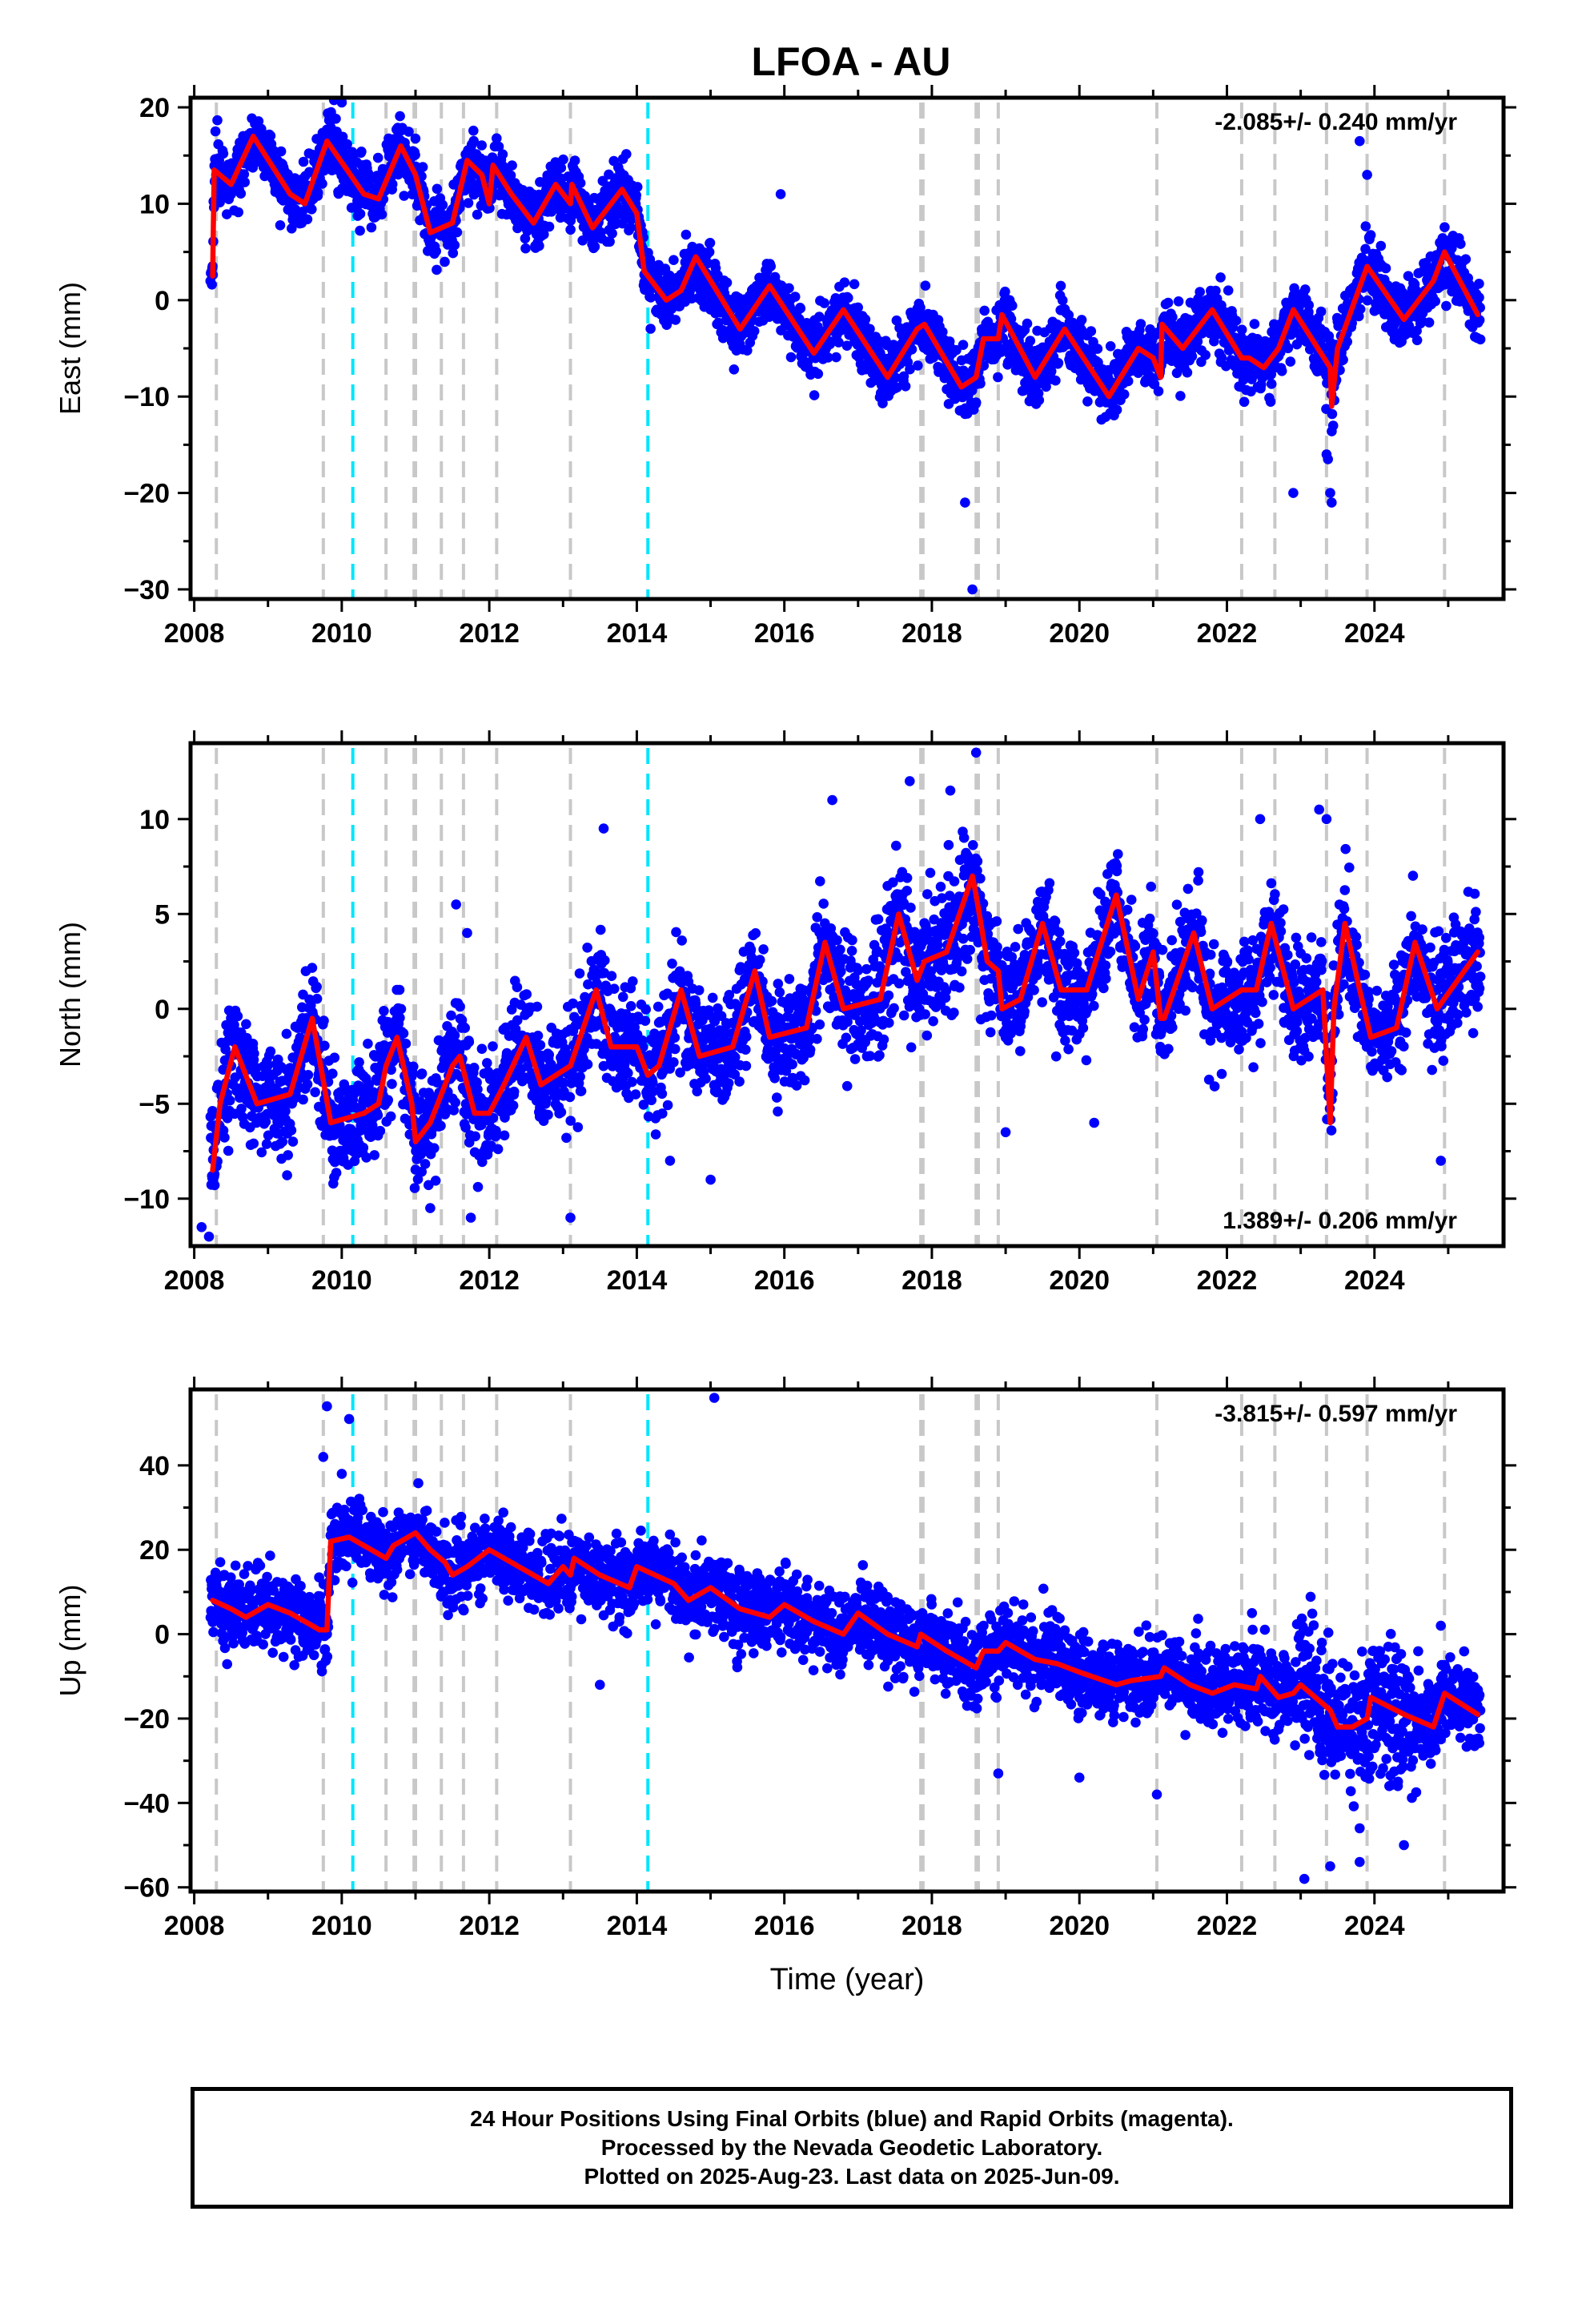  I want to click on x-tick-label: 2024, so click(1375, 633).